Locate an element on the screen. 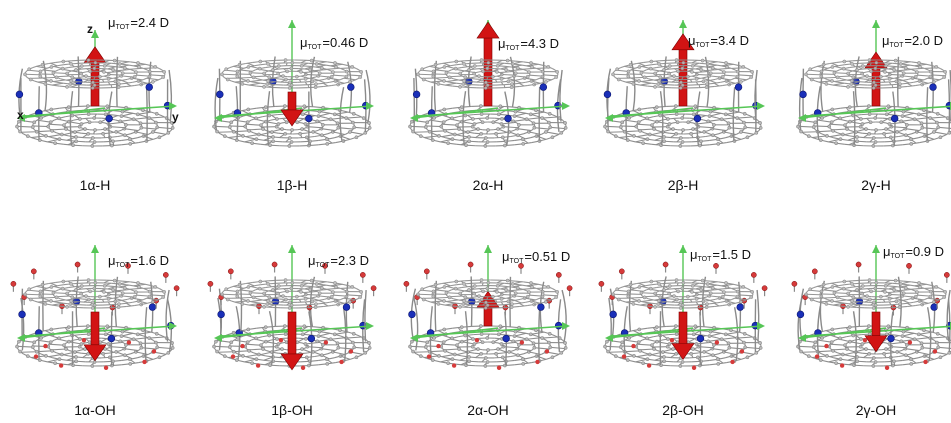  dipole-moment-label: μTOT=0.9 D is located at coordinates (913, 252).